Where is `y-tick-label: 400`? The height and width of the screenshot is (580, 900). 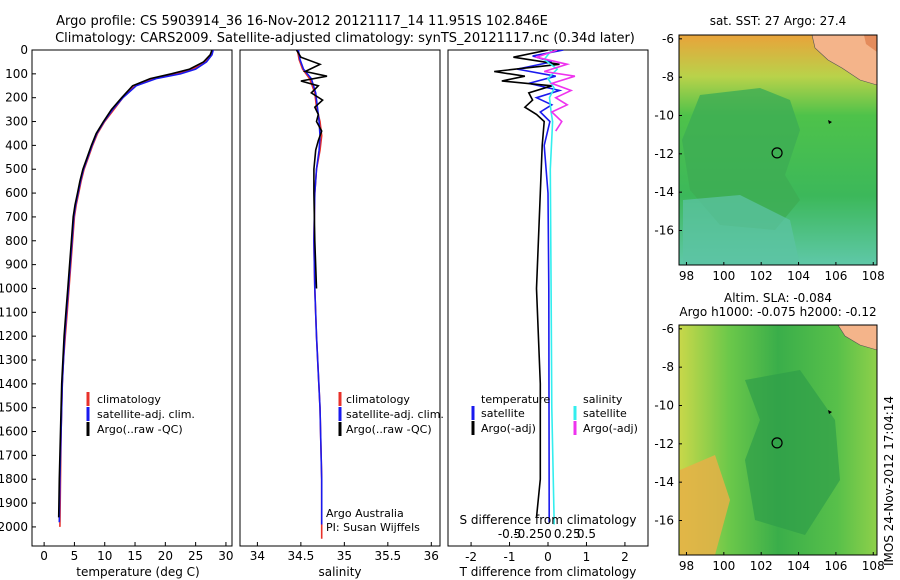 y-tick-label: 400 is located at coordinates (16, 145).